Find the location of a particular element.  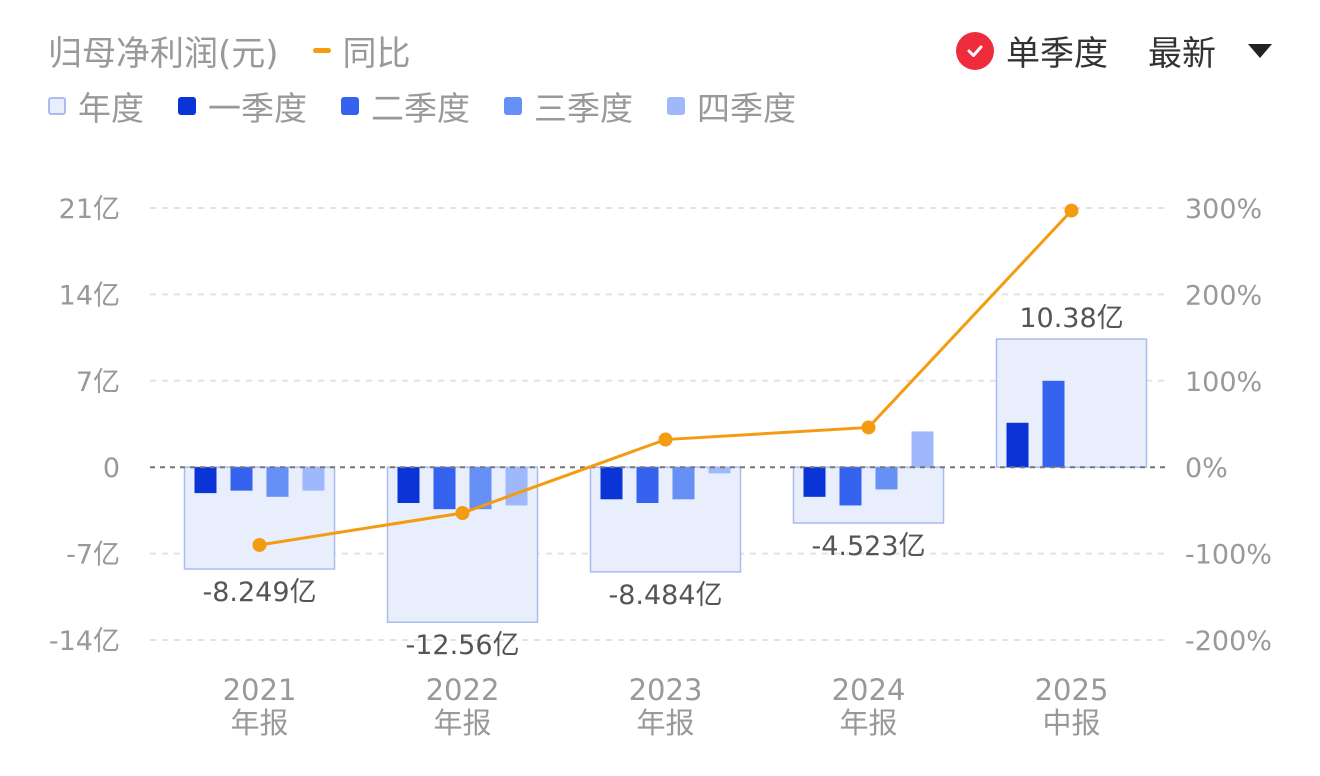

y-axis-tick-right: 200% is located at coordinates (1223, 295).